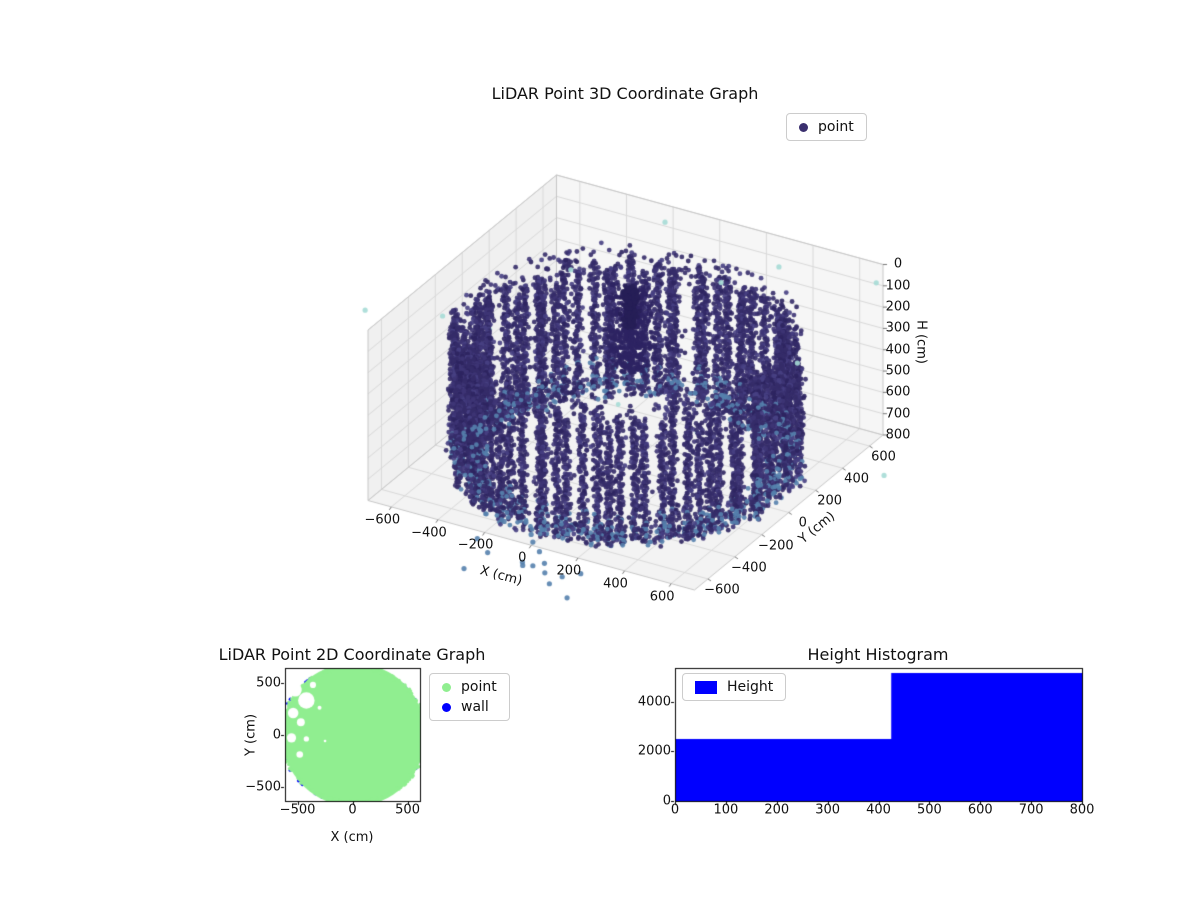  What do you see at coordinates (878, 810) in the screenshot?
I see `x-tick-label: 400` at bounding box center [878, 810].